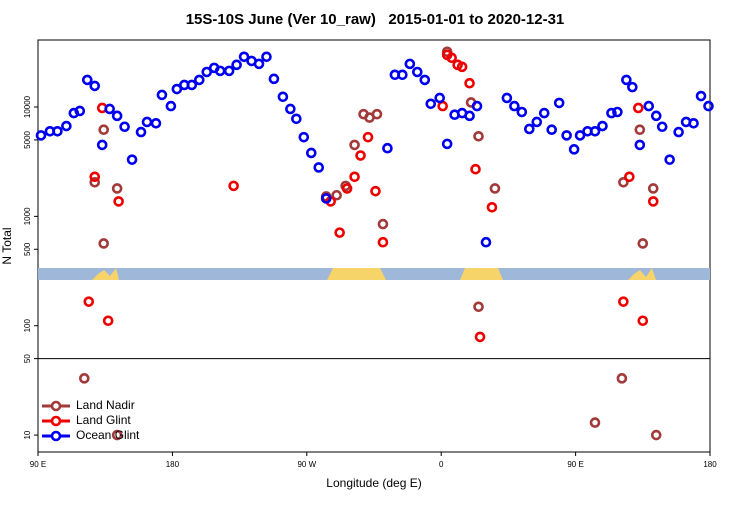 The image size is (750, 505). Describe the element at coordinates (27, 139) in the screenshot. I see `y-tick-label: 5000` at that location.